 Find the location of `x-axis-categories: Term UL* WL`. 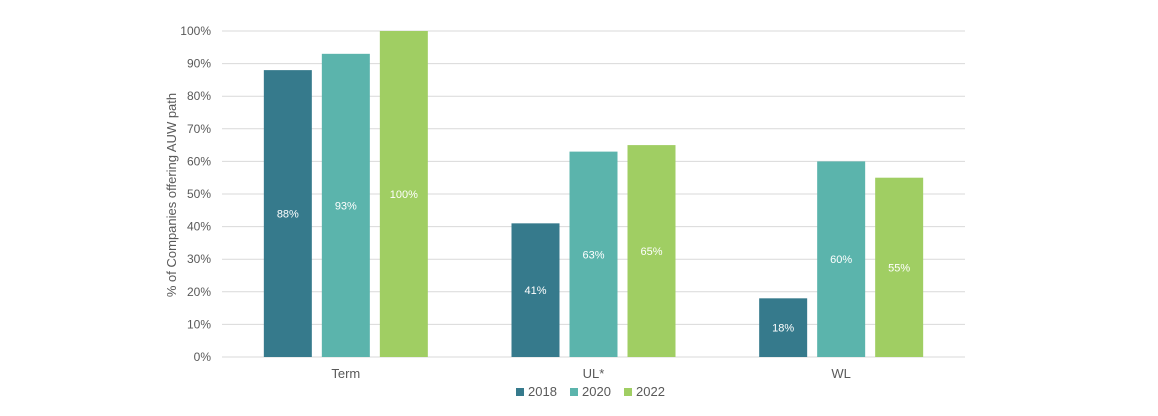

x-axis-categories: Term UL* WL is located at coordinates (591, 373).